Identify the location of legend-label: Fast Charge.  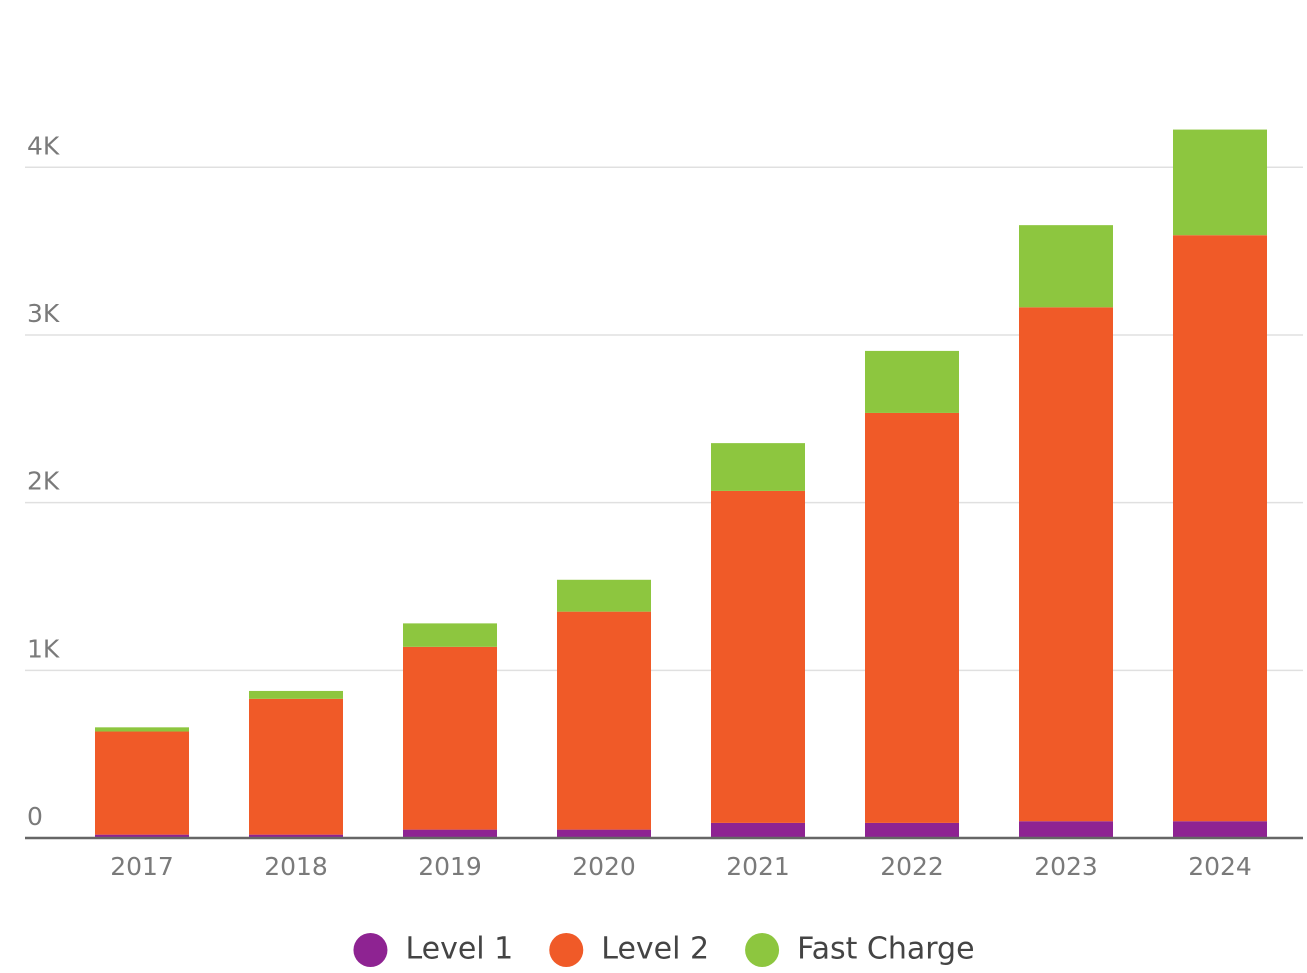
(885, 949).